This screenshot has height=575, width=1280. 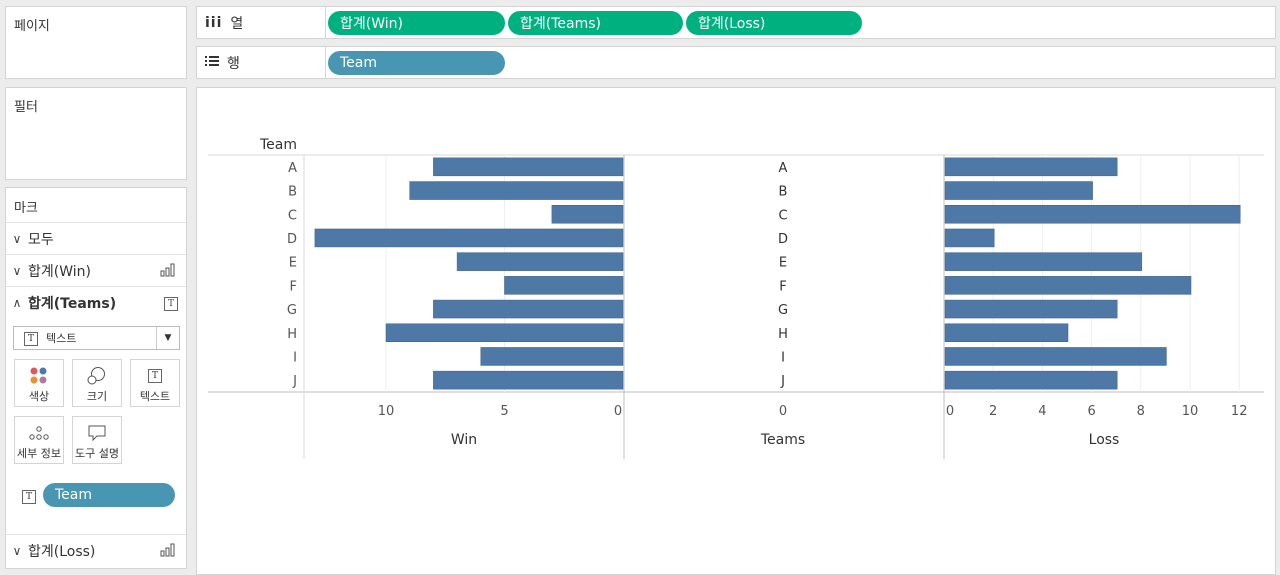 I want to click on detail-button: 세부 정보, so click(x=39, y=440).